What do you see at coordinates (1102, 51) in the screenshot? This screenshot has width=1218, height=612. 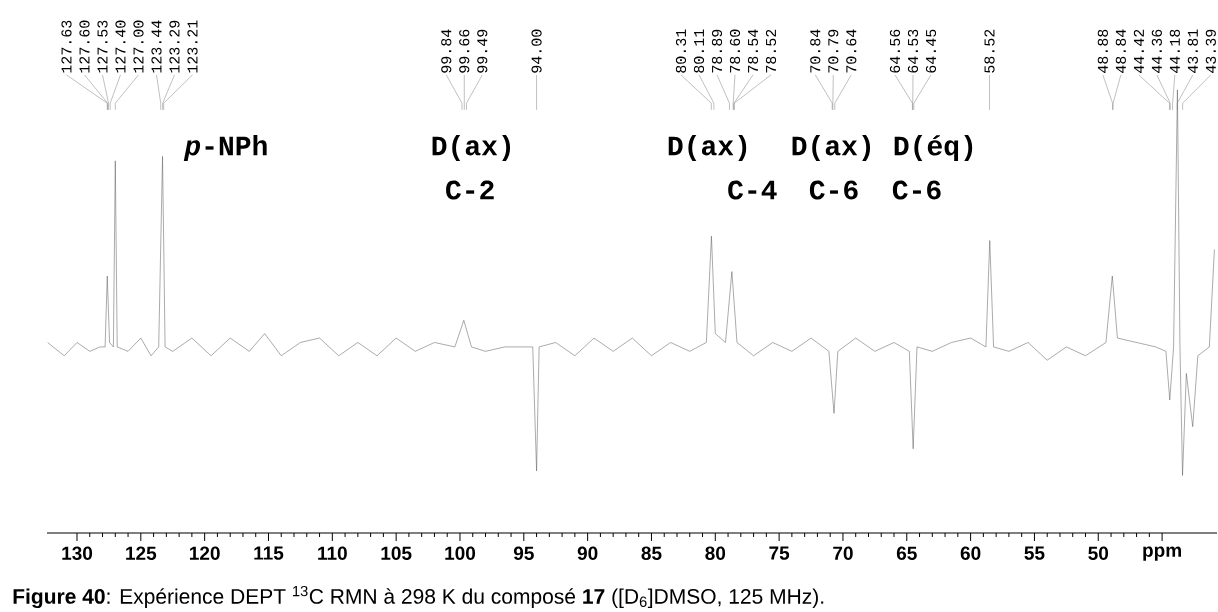 I see `annotation: 48.88` at bounding box center [1102, 51].